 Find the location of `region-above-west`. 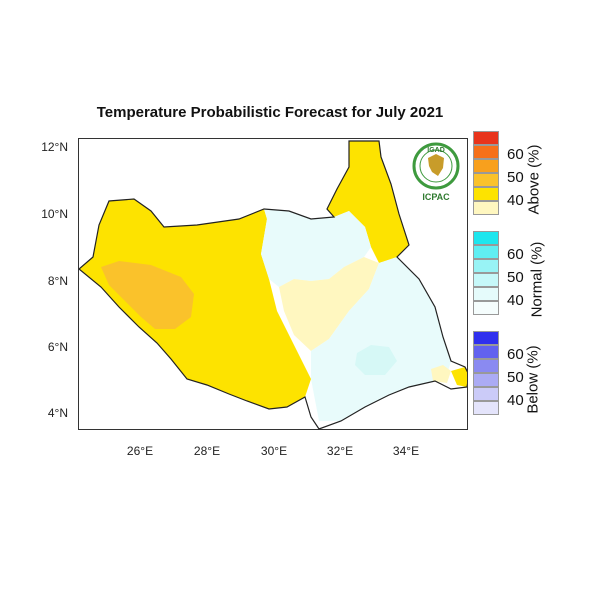

region-above-west is located at coordinates (195, 304).